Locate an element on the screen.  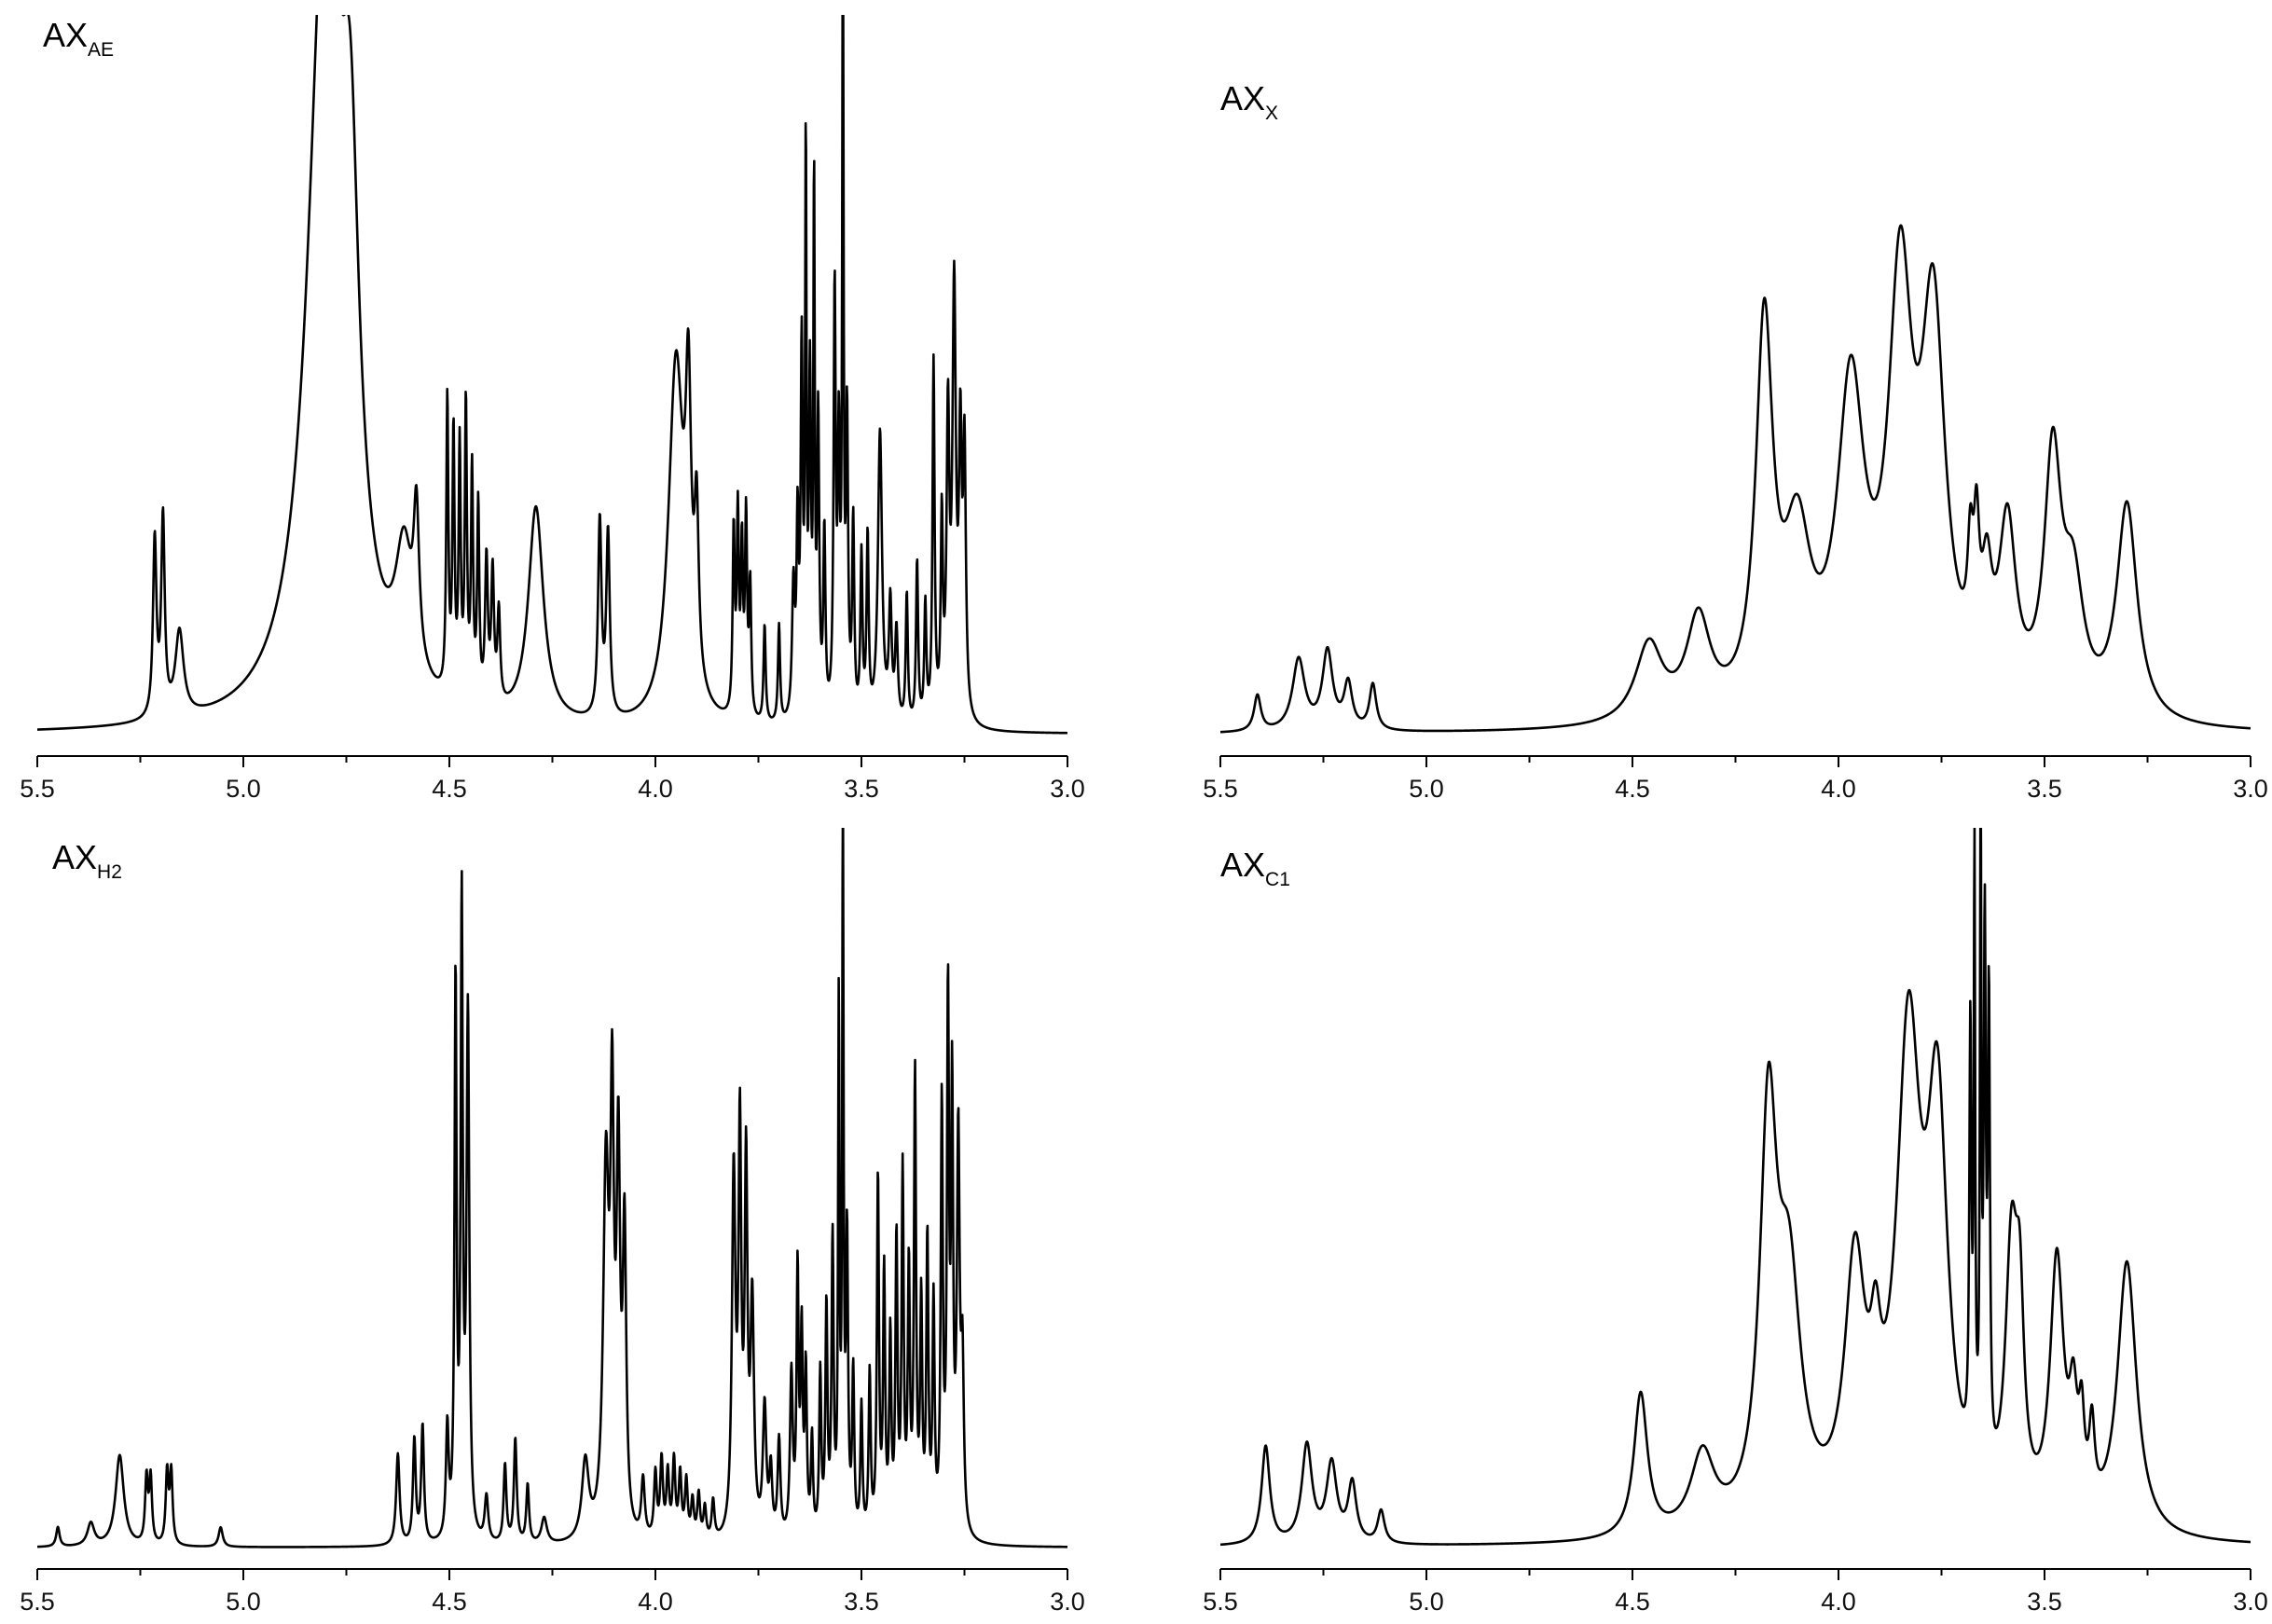
panel-title: AXX is located at coordinates (1249, 101).